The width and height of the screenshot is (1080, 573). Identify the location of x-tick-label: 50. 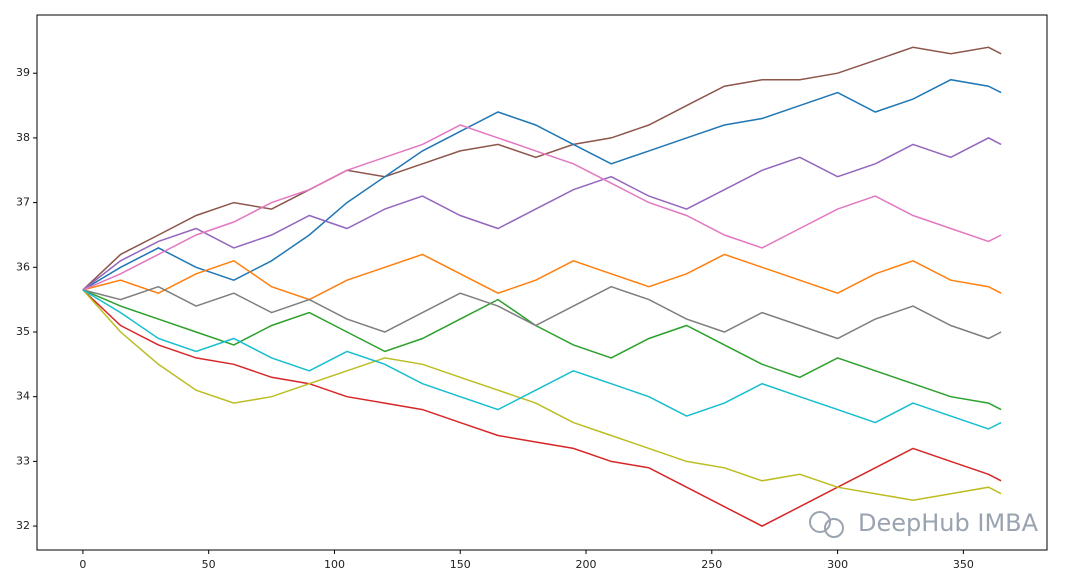
(209, 564).